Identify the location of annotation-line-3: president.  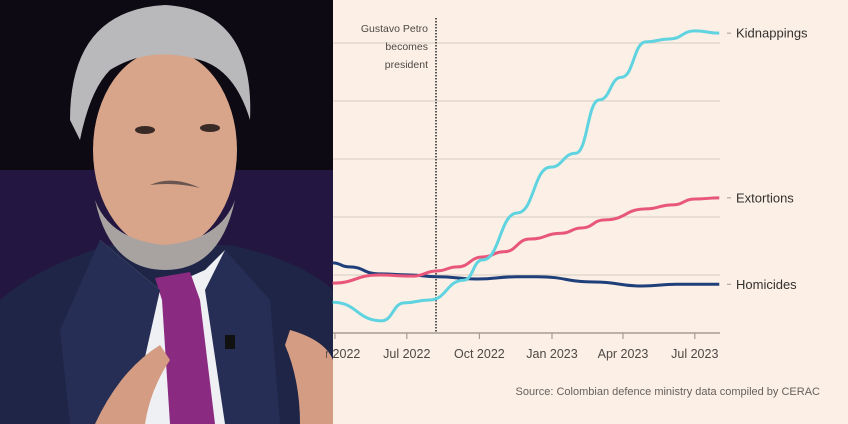
(406, 65).